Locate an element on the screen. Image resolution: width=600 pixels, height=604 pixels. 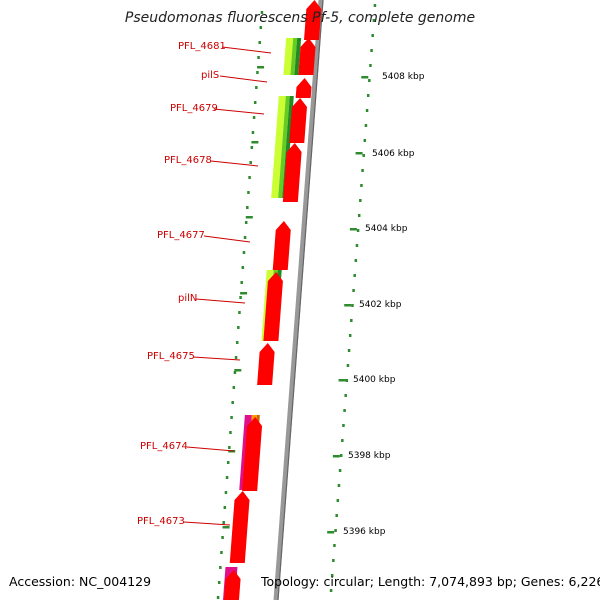
gene-arrow-pils is located at coordinates (303, 88).